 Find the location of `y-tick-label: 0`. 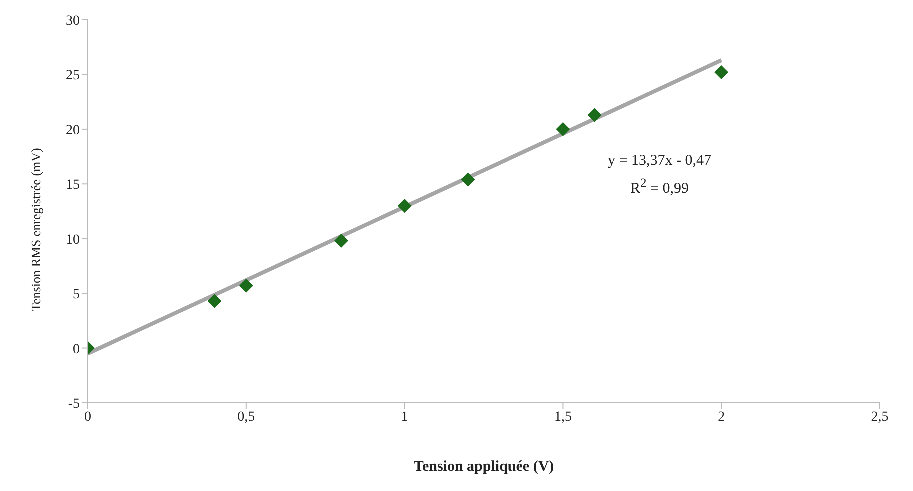

y-tick-label: 0 is located at coordinates (76, 350).